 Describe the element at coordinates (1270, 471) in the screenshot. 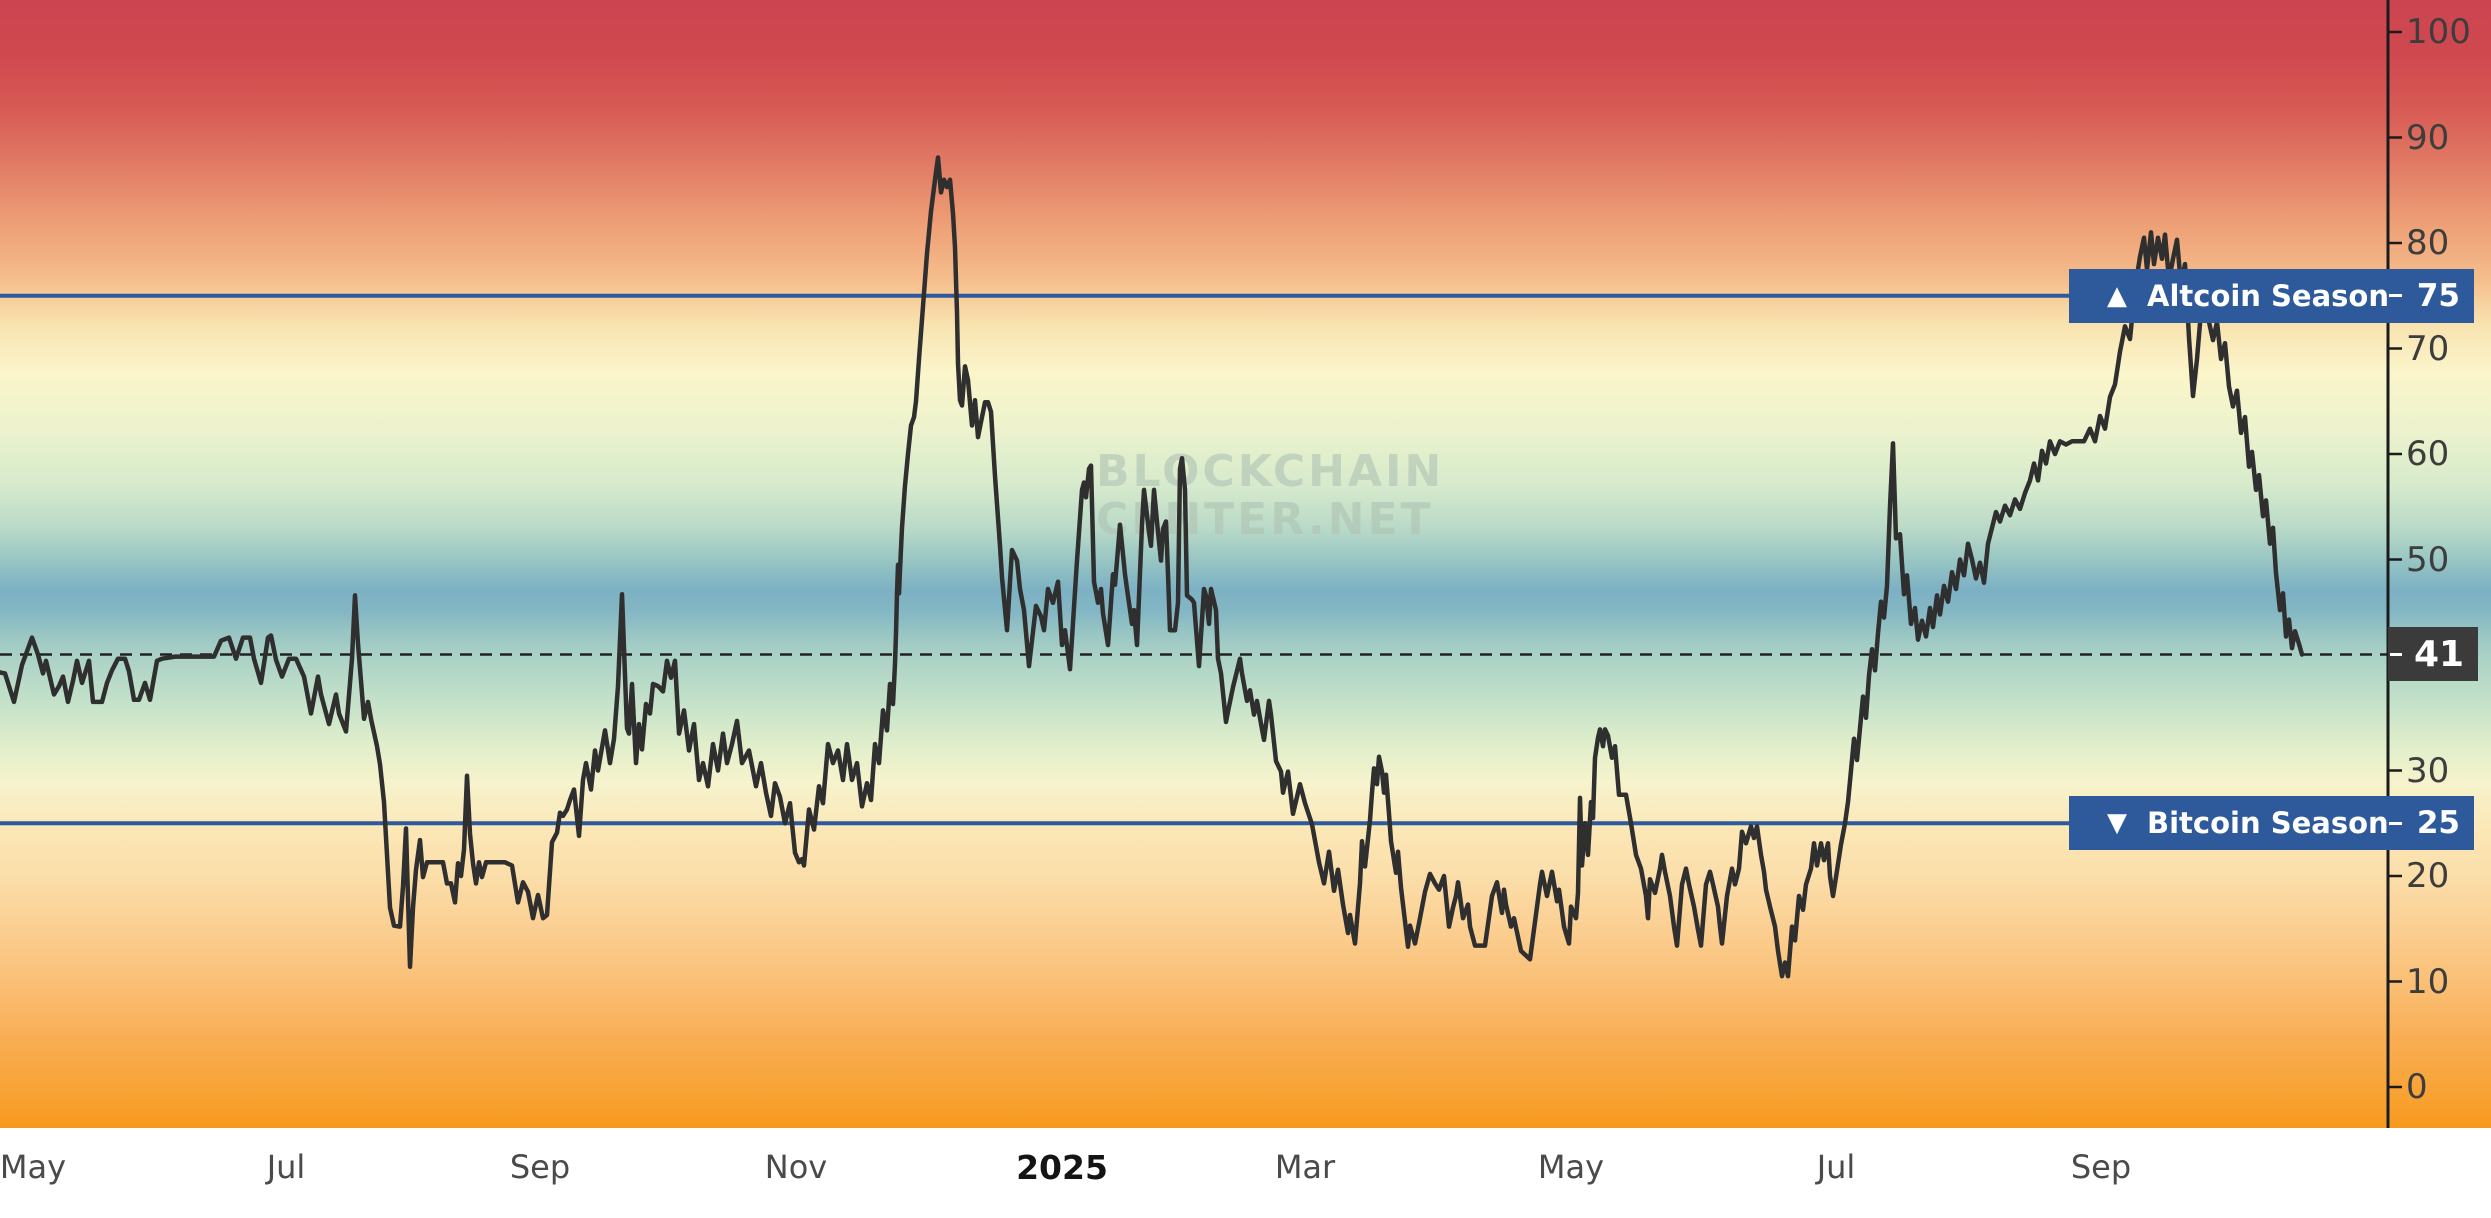

I see `watermark-line1: BLOCKCHAIN` at that location.